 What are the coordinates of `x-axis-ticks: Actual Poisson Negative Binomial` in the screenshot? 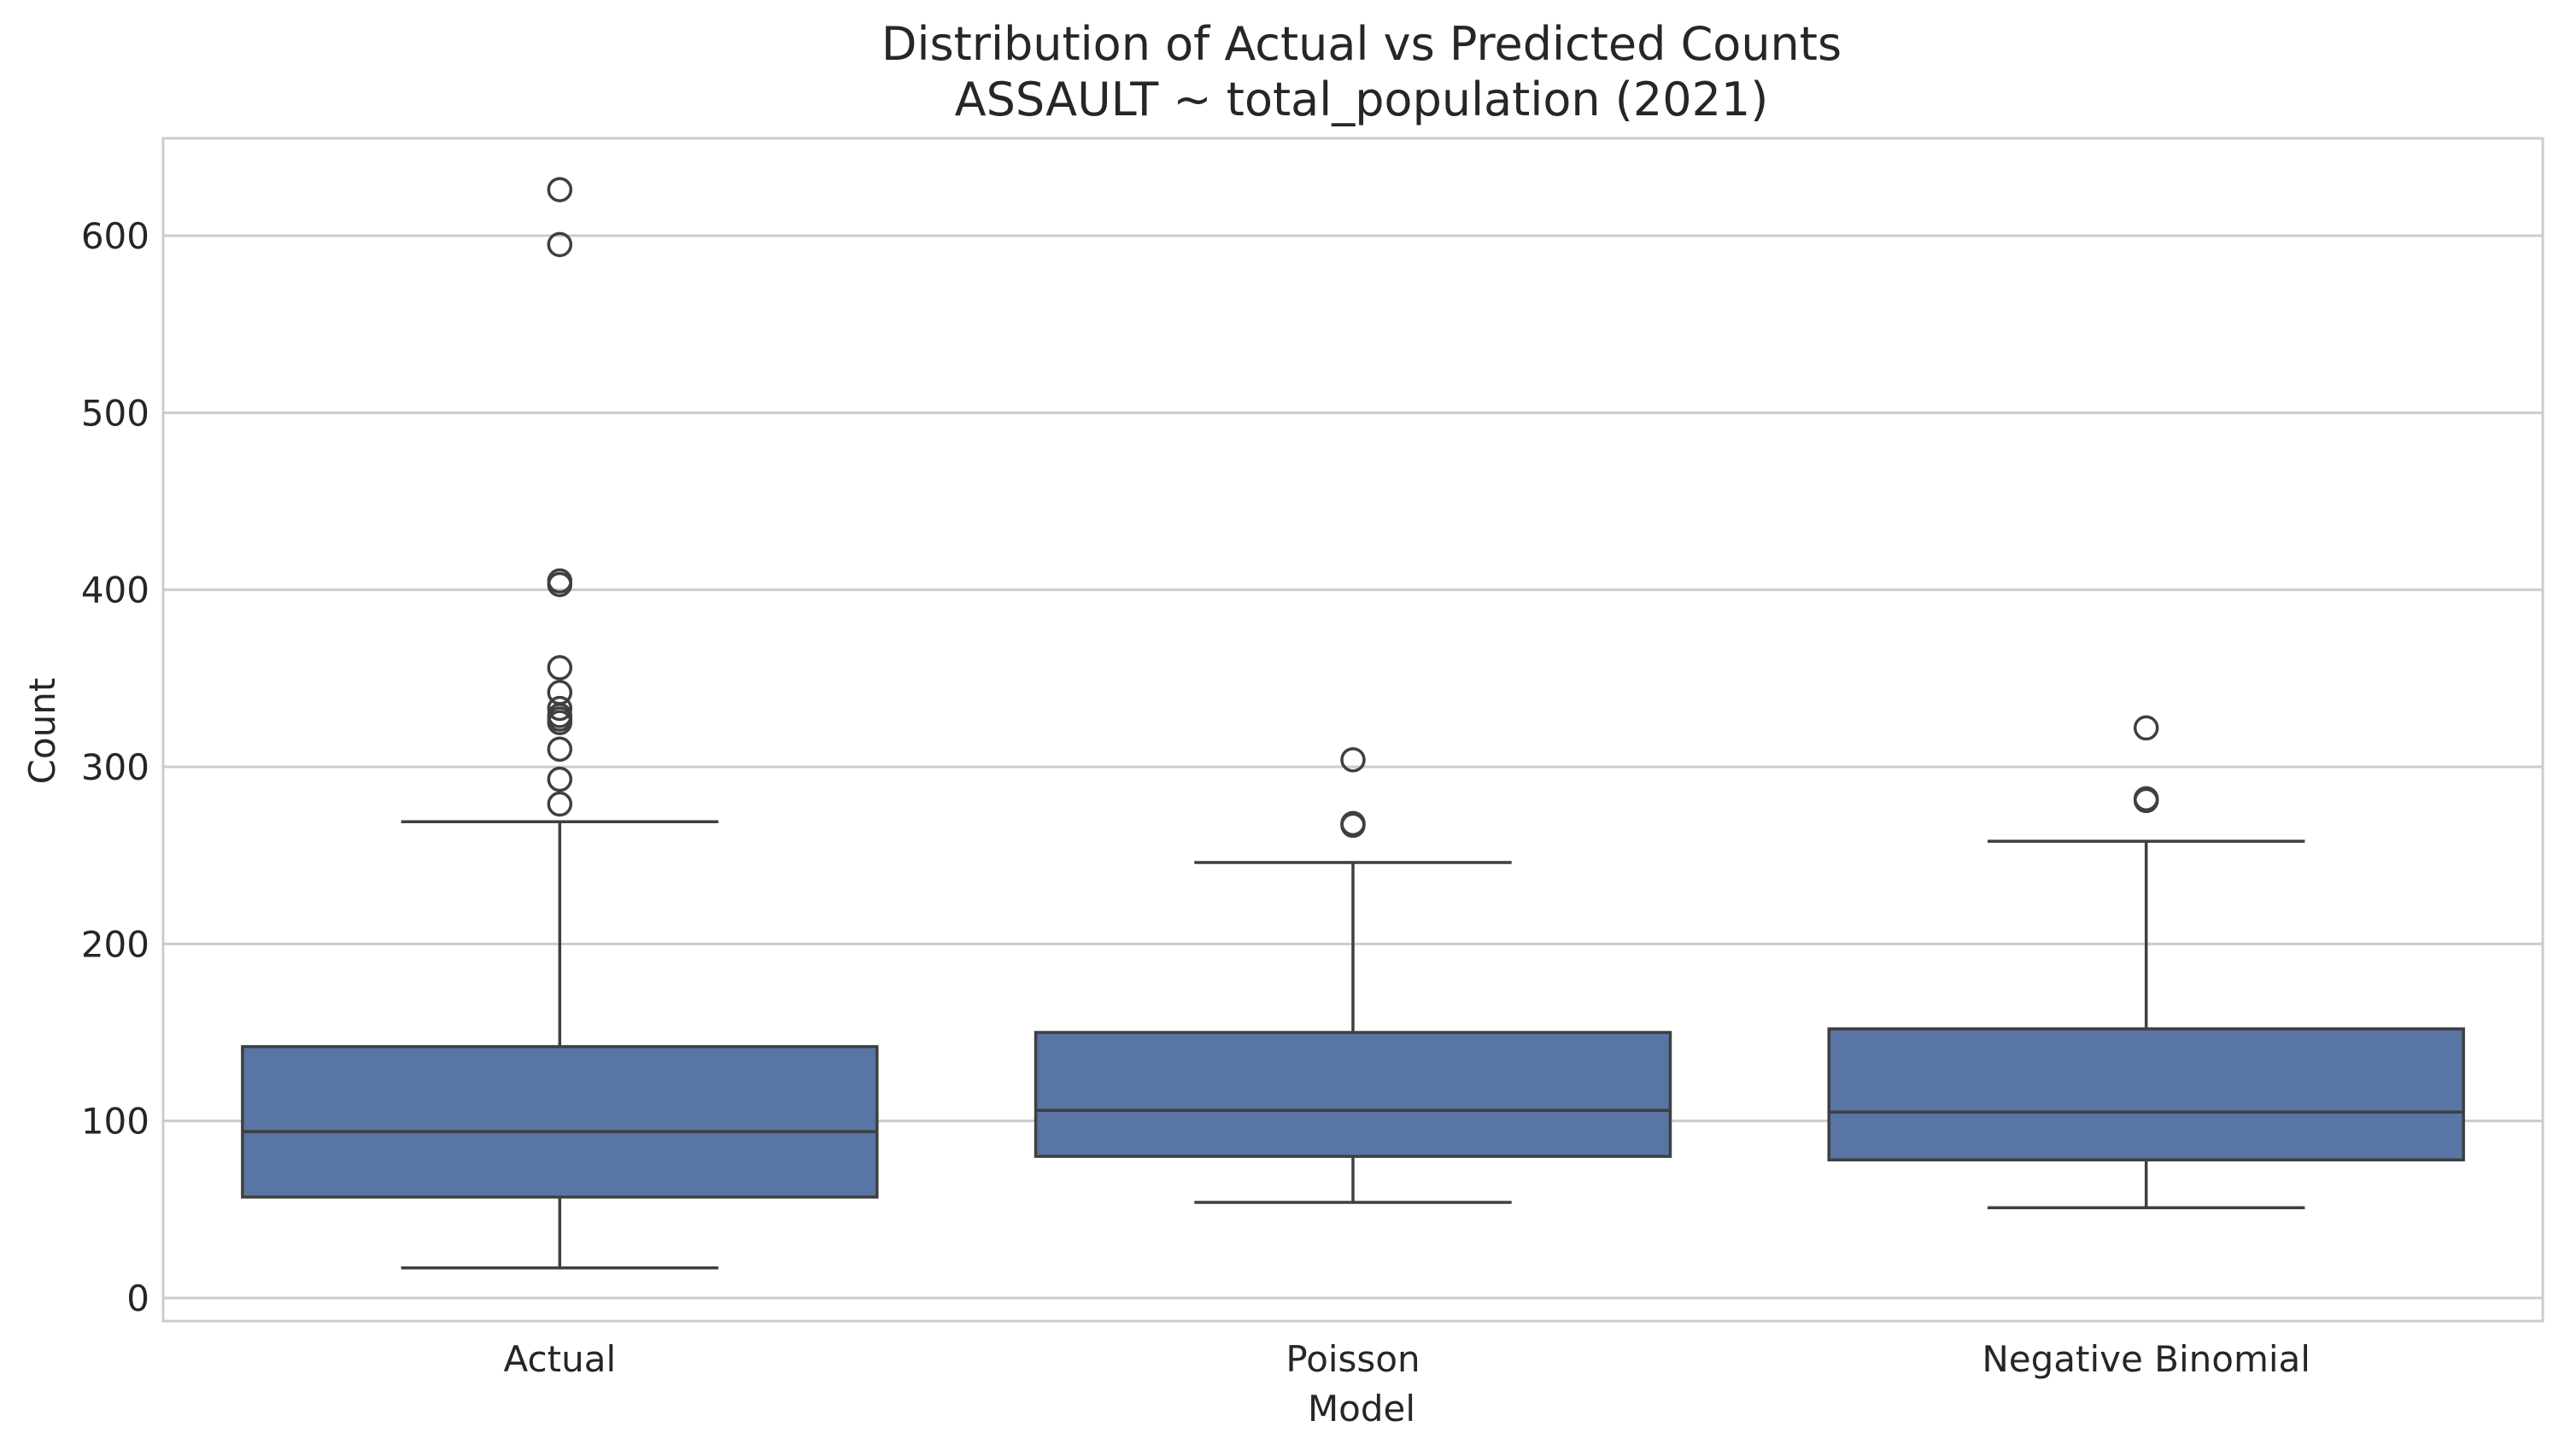 It's located at (1407, 1359).